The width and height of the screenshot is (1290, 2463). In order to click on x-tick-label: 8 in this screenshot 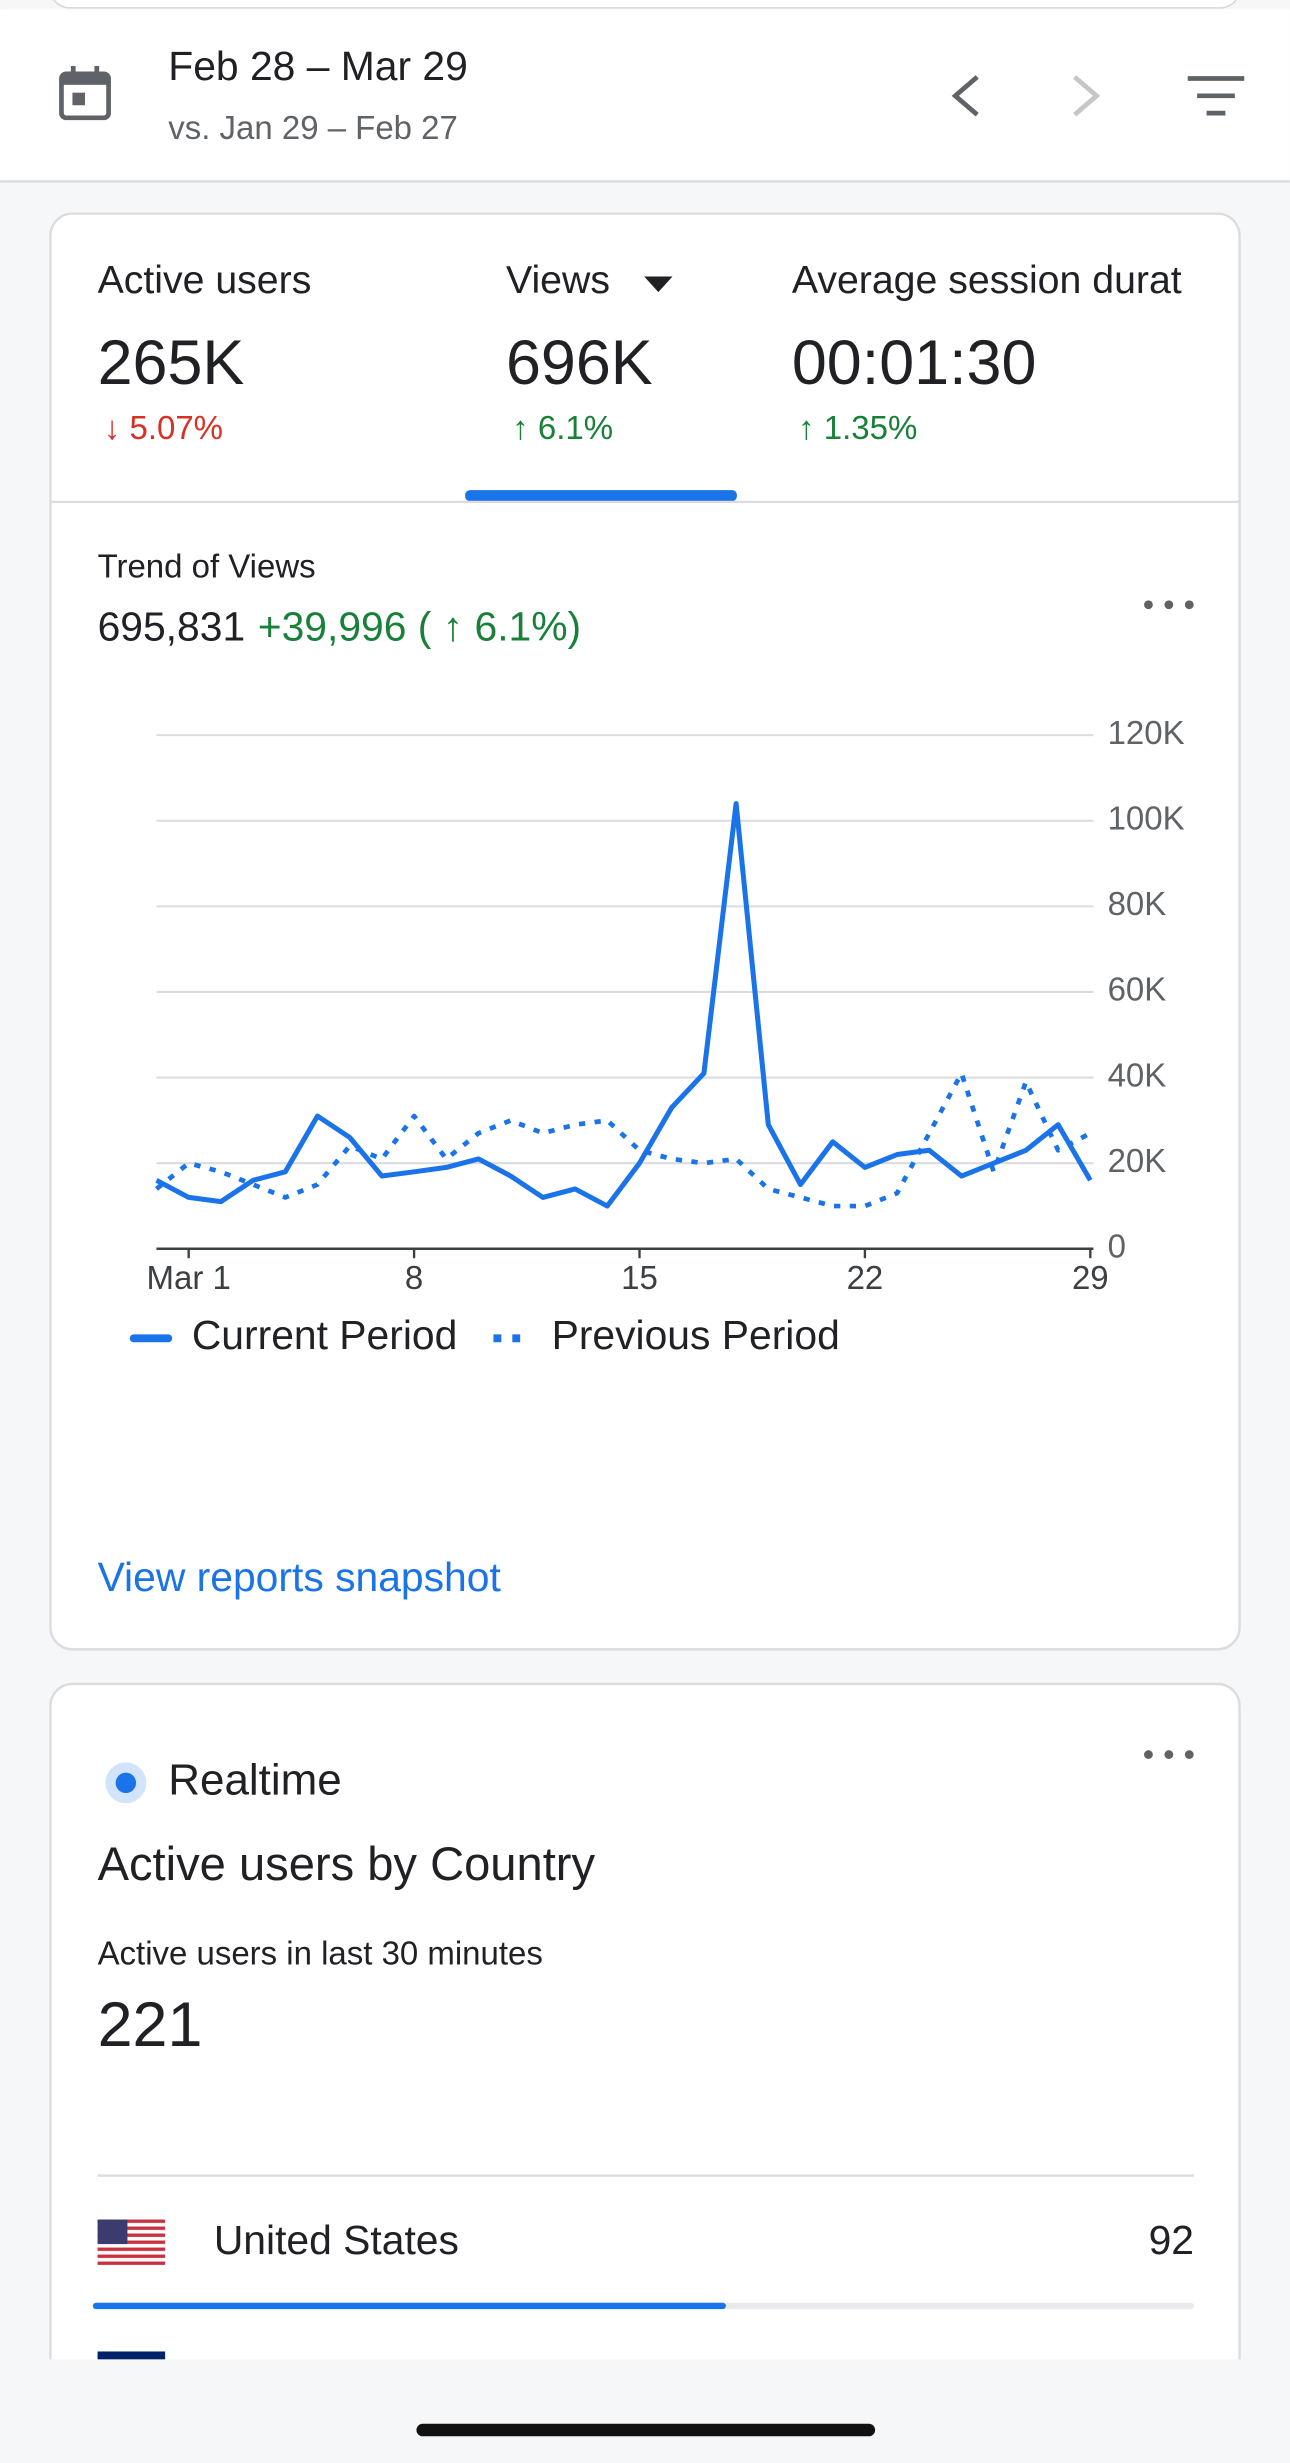, I will do `click(414, 1277)`.